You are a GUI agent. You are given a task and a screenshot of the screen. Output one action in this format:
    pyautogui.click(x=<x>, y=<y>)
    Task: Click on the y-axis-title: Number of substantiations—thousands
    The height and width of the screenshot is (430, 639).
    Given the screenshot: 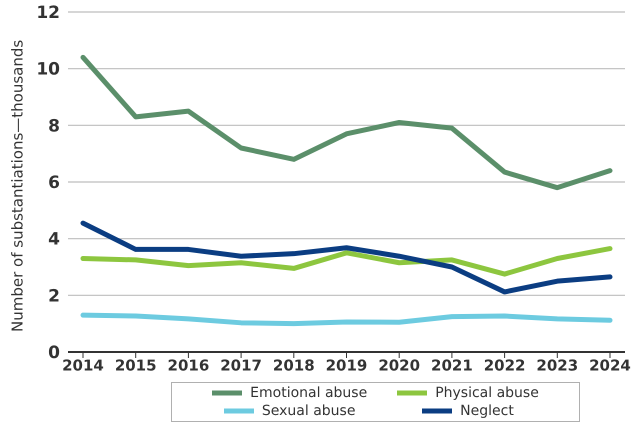 What is the action you would take?
    pyautogui.click(x=17, y=186)
    